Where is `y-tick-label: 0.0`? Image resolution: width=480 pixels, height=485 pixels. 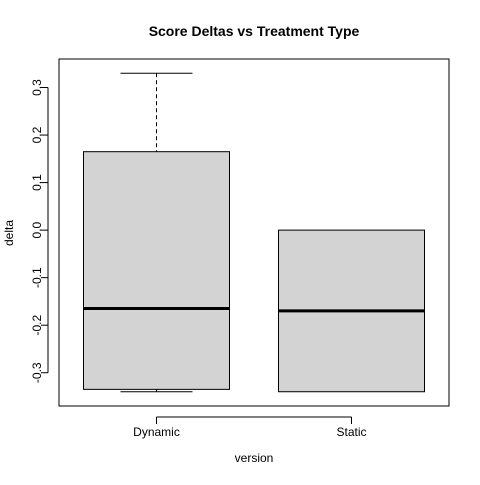
y-tick-label: 0.0 is located at coordinates (37, 229).